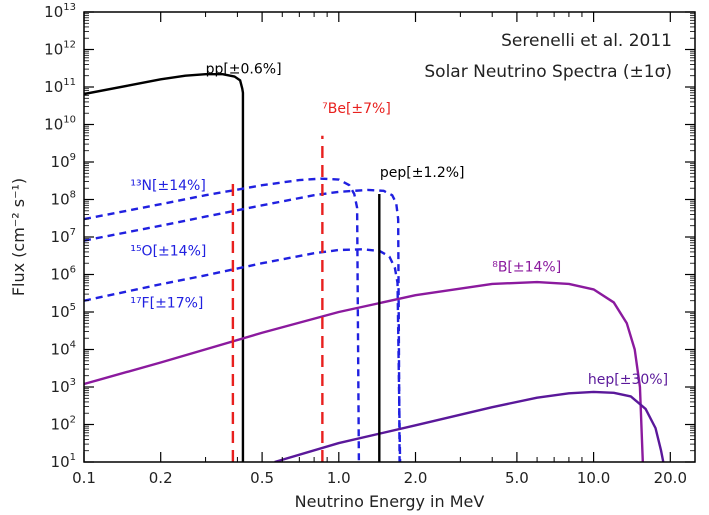  What do you see at coordinates (18, 237) in the screenshot?
I see `y-axis-label: Flux (cm⁻² s⁻¹)` at bounding box center [18, 237].